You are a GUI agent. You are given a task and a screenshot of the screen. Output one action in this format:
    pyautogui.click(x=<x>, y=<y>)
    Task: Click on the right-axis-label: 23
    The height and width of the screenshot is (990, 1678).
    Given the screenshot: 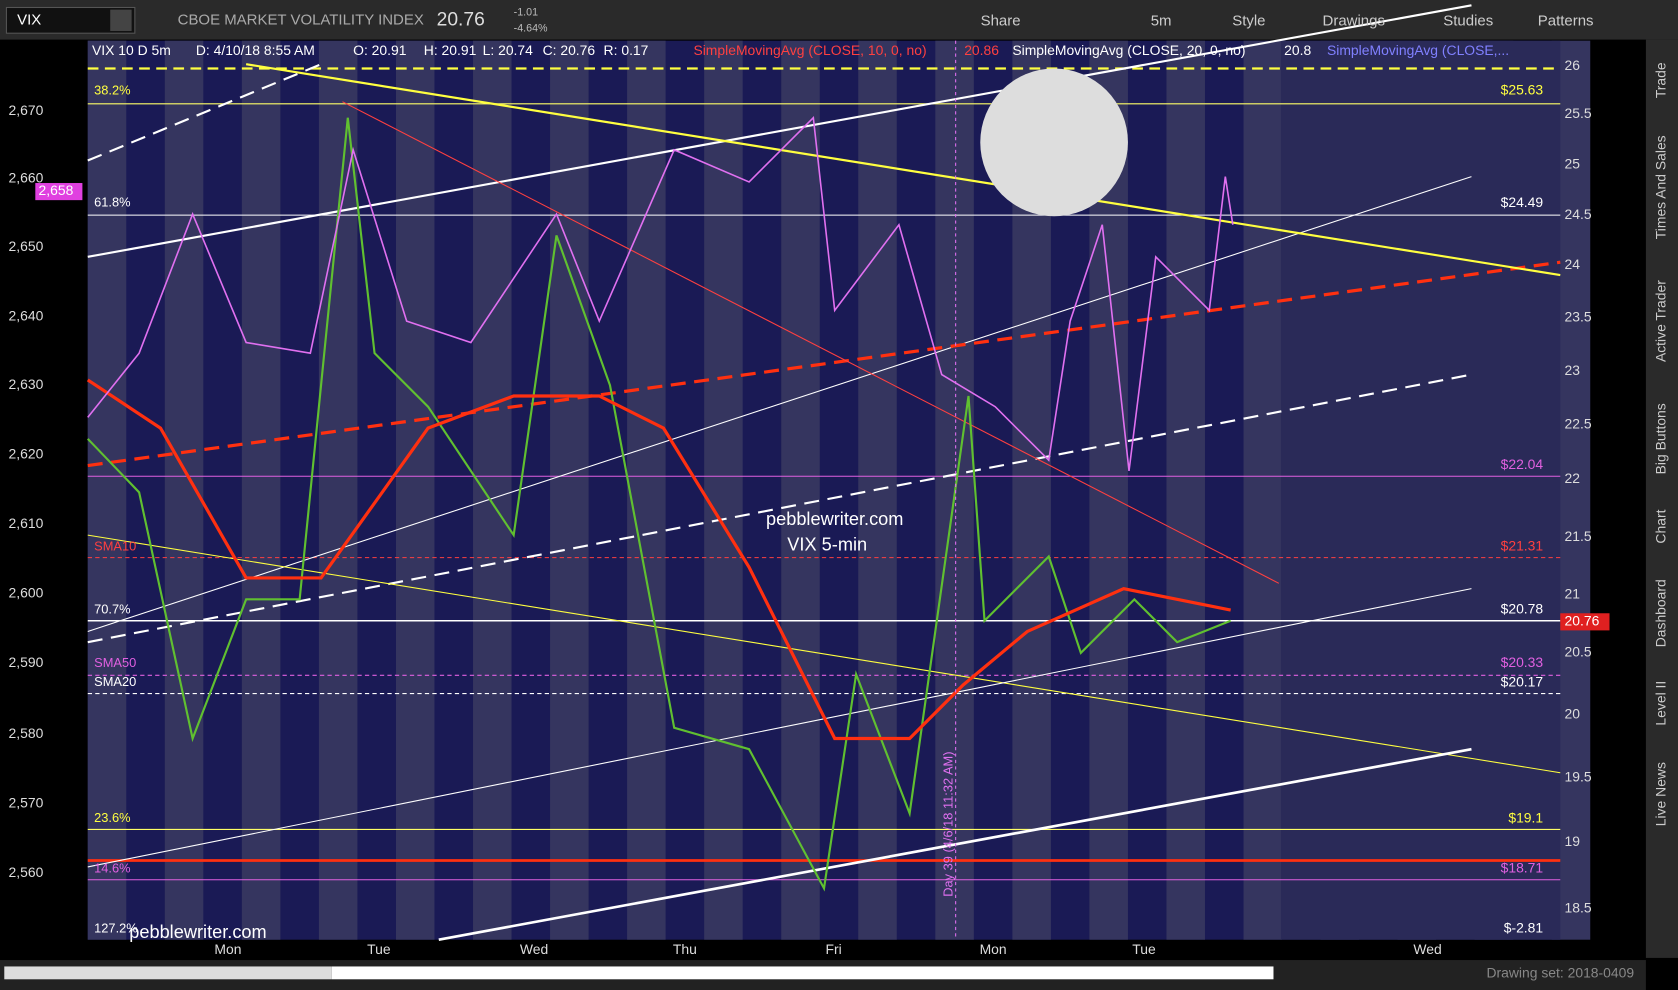 What is the action you would take?
    pyautogui.click(x=1573, y=370)
    